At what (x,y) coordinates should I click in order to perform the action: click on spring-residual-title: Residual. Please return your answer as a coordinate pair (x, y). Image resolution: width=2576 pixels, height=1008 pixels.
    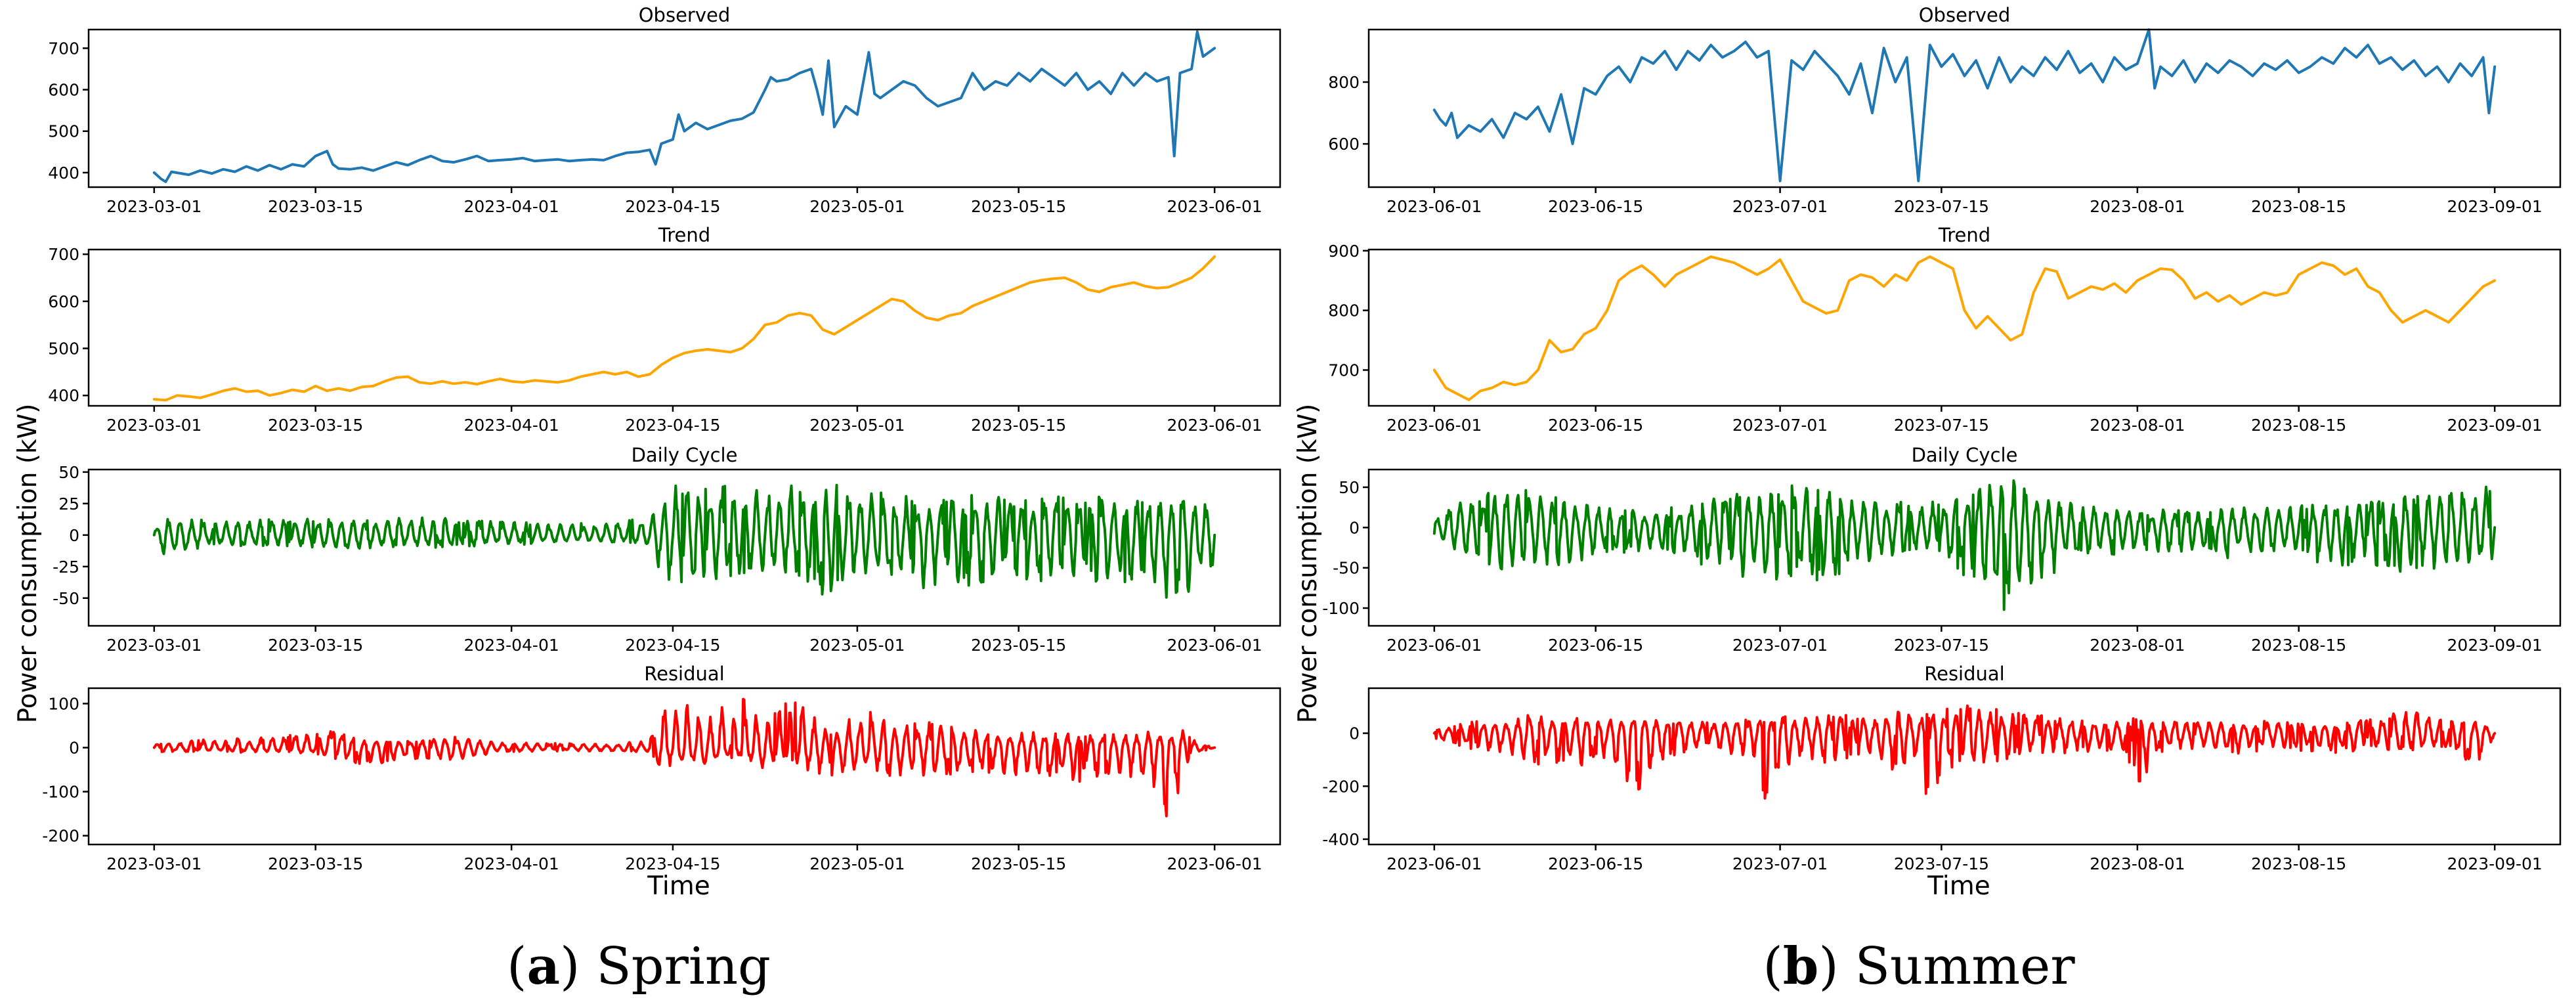
    Looking at the image, I should click on (684, 674).